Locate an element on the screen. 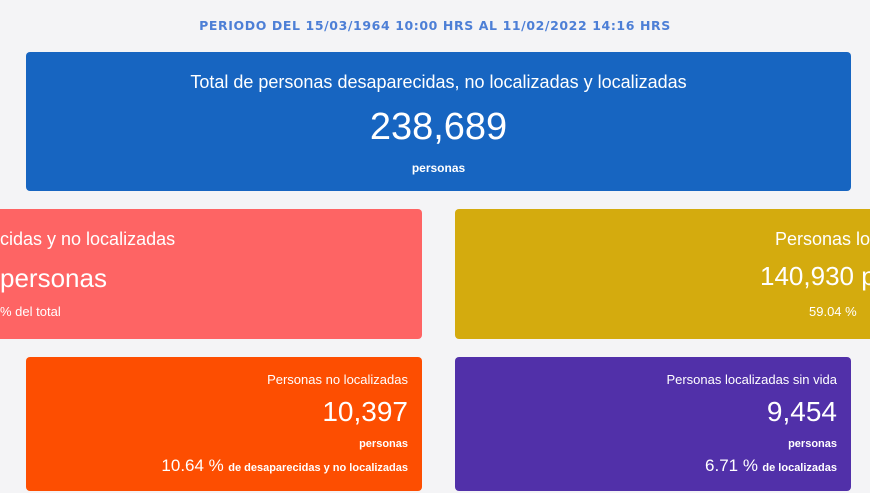  total-value: 238,689 is located at coordinates (438, 127).